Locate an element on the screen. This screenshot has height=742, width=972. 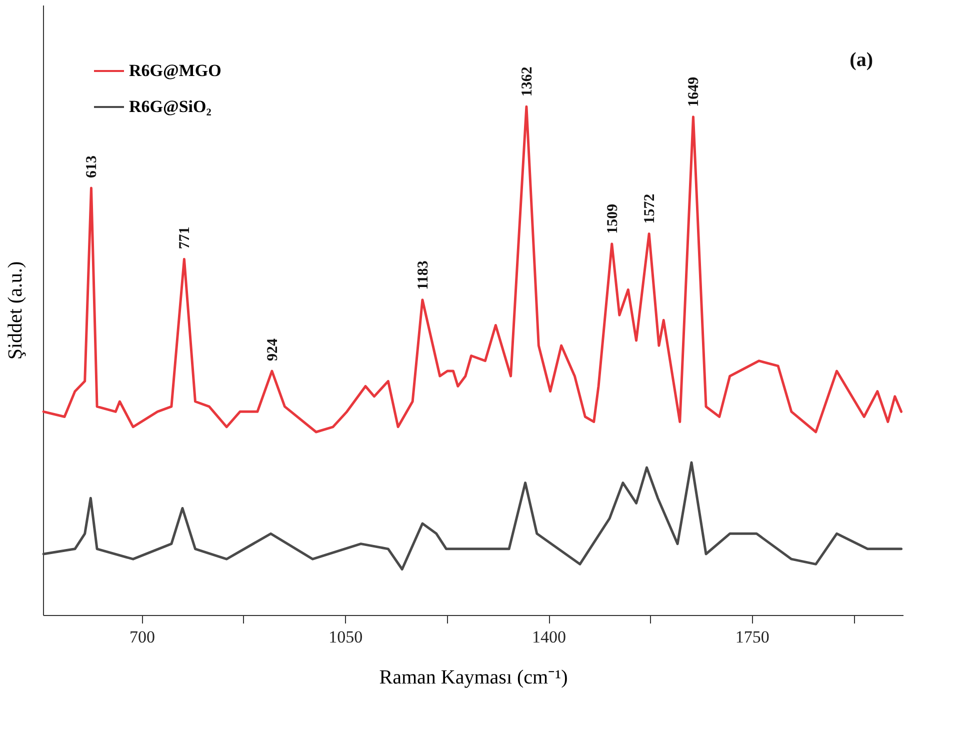
annotation: 924 is located at coordinates (272, 349).